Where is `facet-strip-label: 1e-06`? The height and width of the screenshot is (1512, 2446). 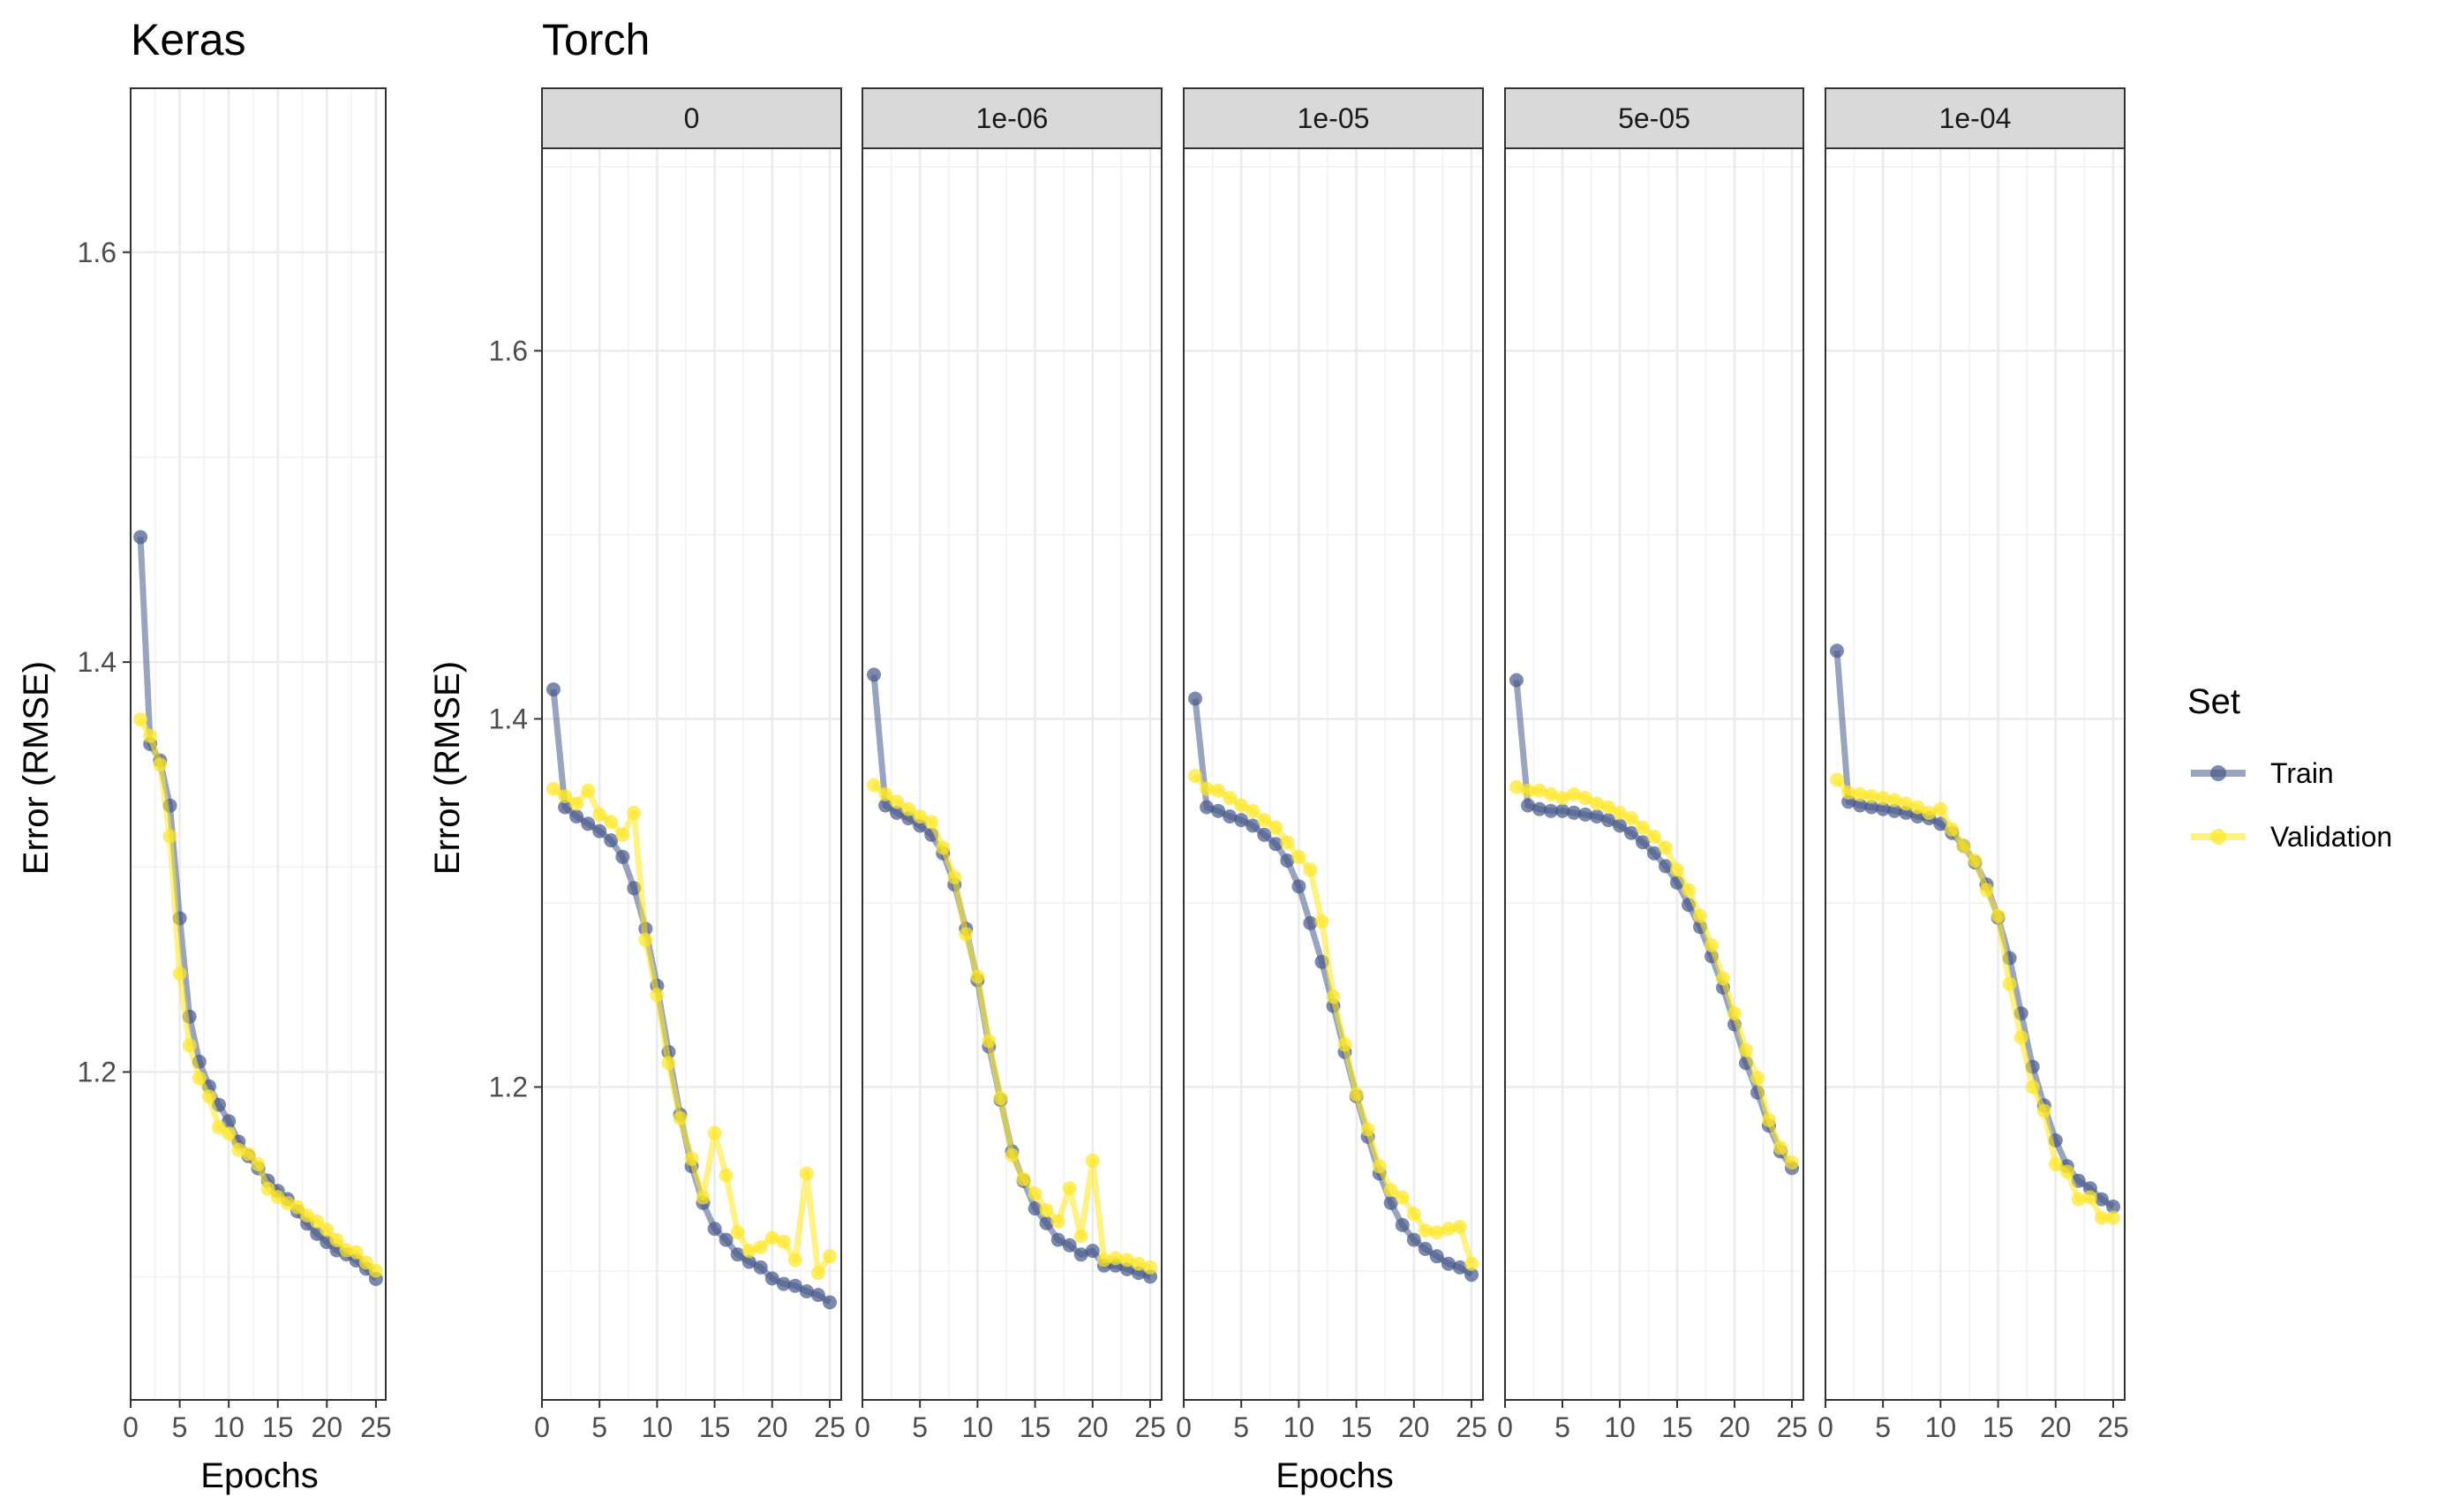 facet-strip-label: 1e-06 is located at coordinates (1013, 118).